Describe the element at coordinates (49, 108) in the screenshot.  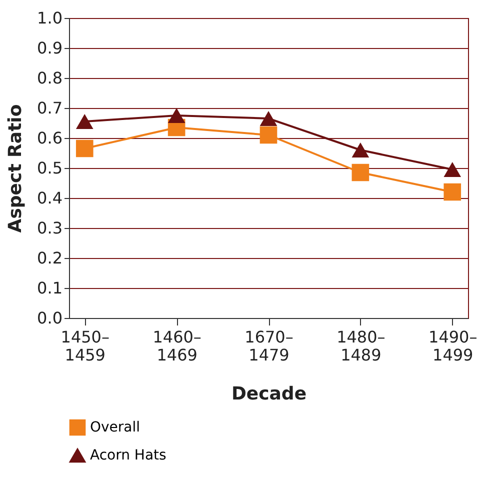
I see `y-tick-label: 0.7` at that location.